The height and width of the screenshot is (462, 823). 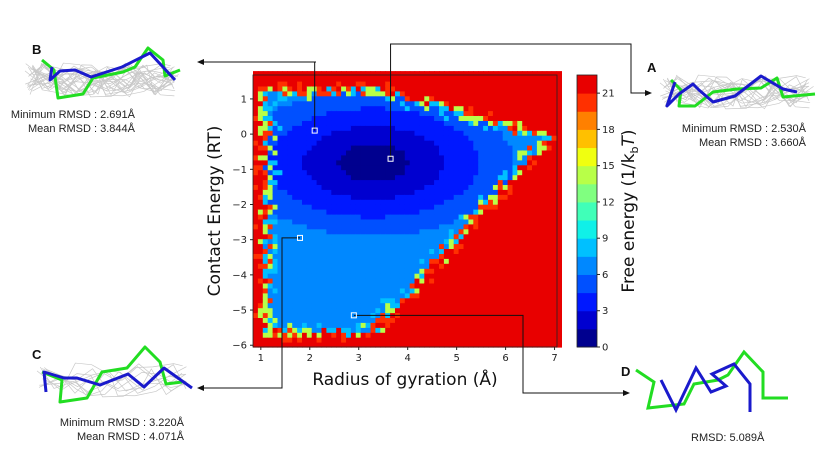 I want to click on x-tick-label: 2, so click(x=310, y=358).